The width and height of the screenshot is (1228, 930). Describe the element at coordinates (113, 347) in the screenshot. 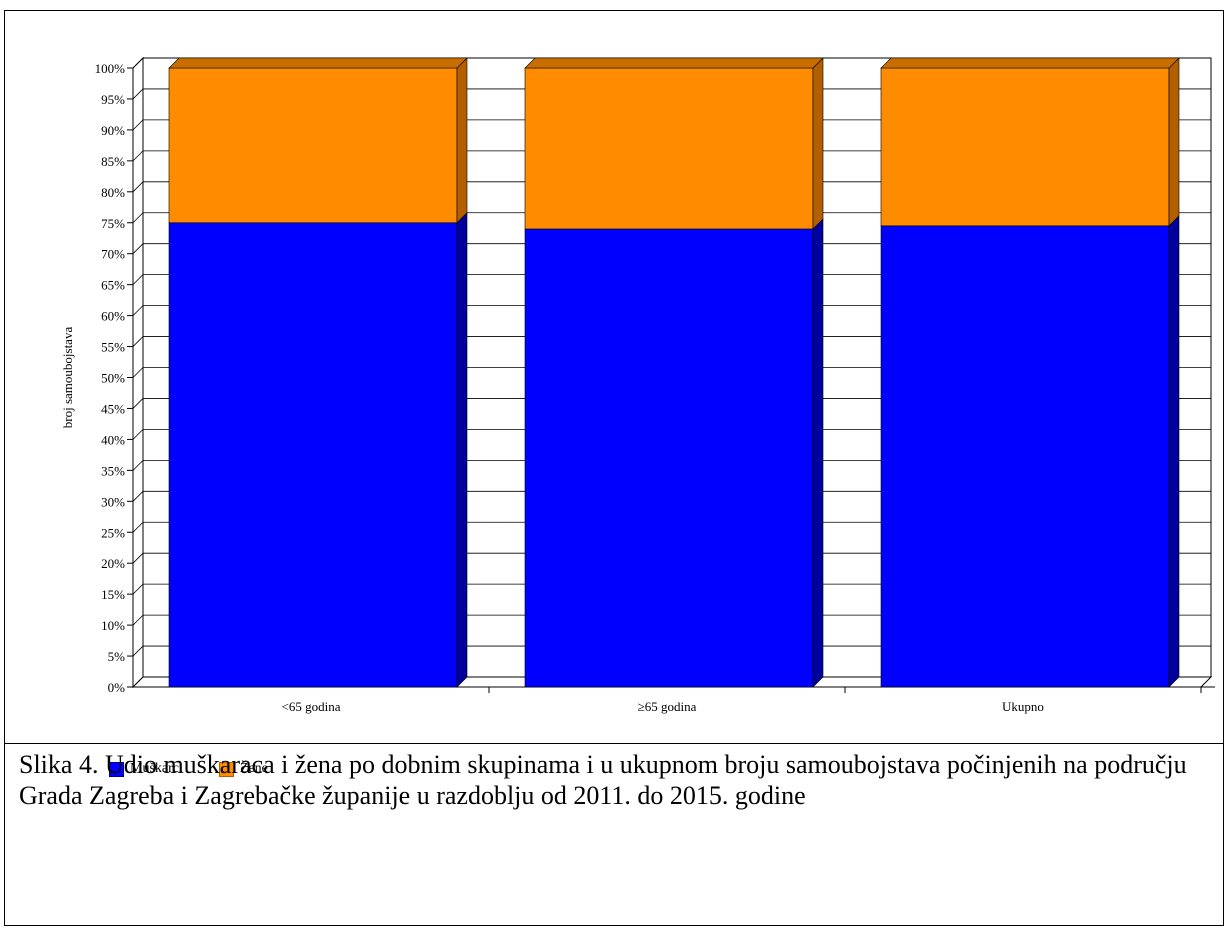

I see `y-tick-label: 55%` at that location.